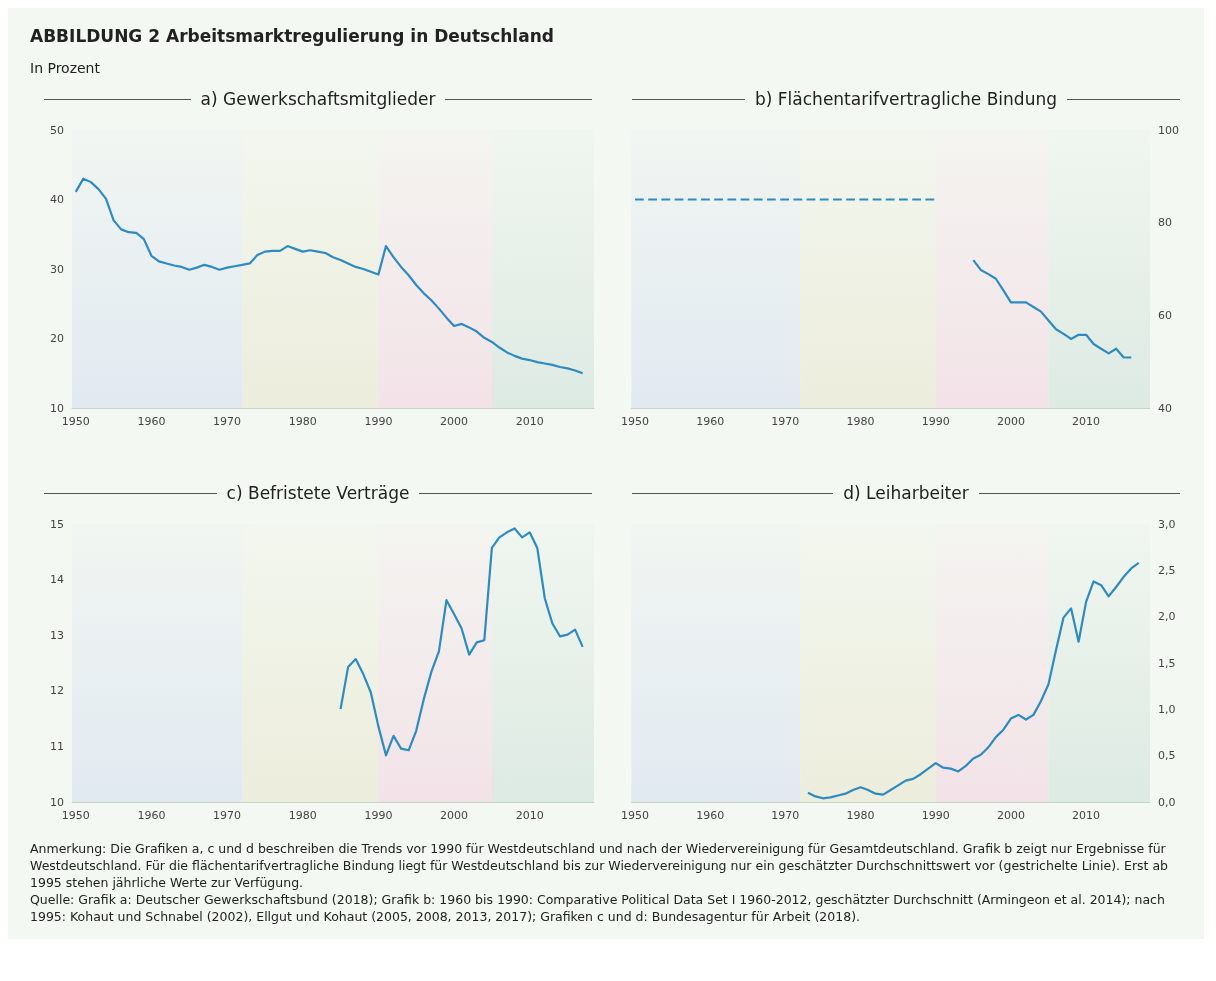 This screenshot has width=1216, height=981. I want to click on y-tick-label: 50, so click(57, 130).